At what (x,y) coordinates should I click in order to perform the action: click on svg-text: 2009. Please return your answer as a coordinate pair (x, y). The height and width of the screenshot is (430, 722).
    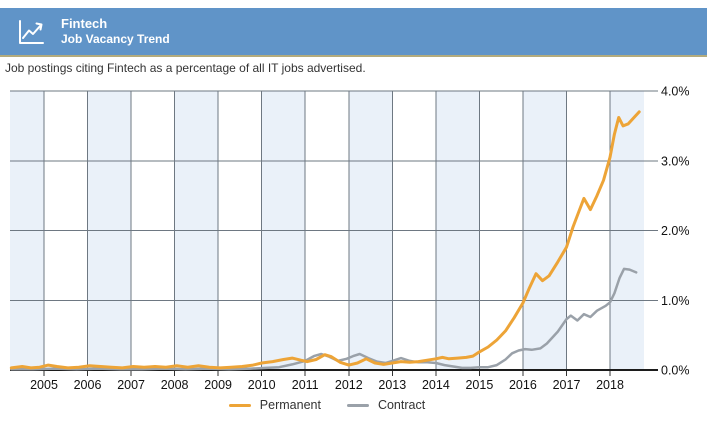
    Looking at the image, I should click on (218, 385).